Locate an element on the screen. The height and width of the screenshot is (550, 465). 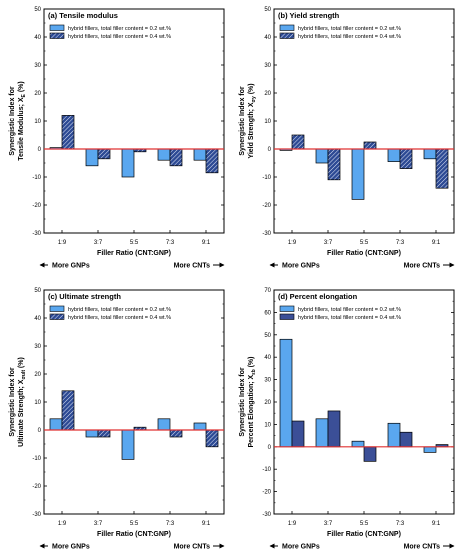
y-tick-label: 70 is located at coordinates (267, 291).